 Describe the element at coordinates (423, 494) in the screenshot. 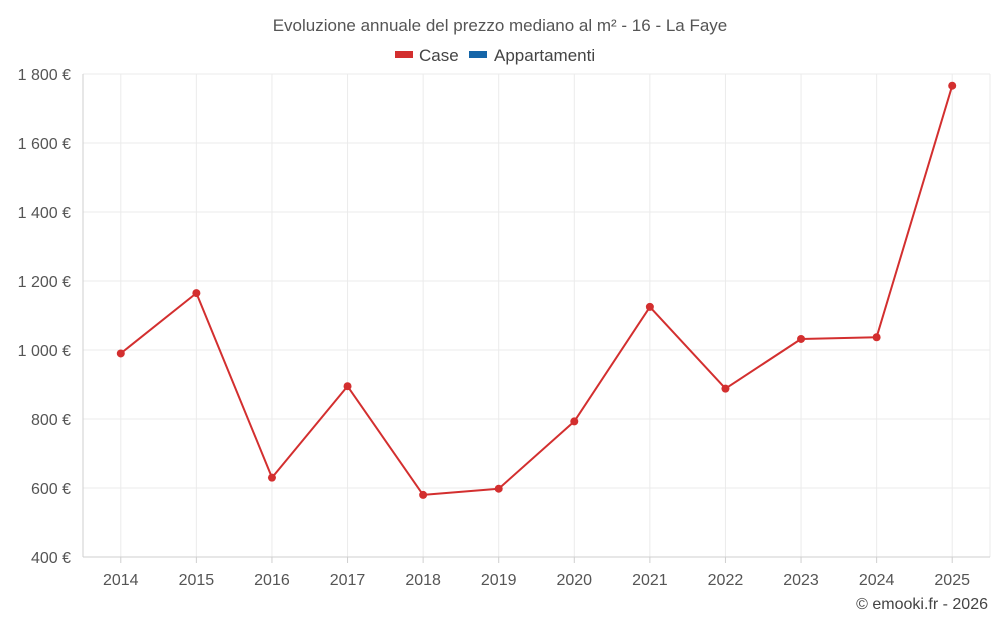

I see `data-point-2018` at that location.